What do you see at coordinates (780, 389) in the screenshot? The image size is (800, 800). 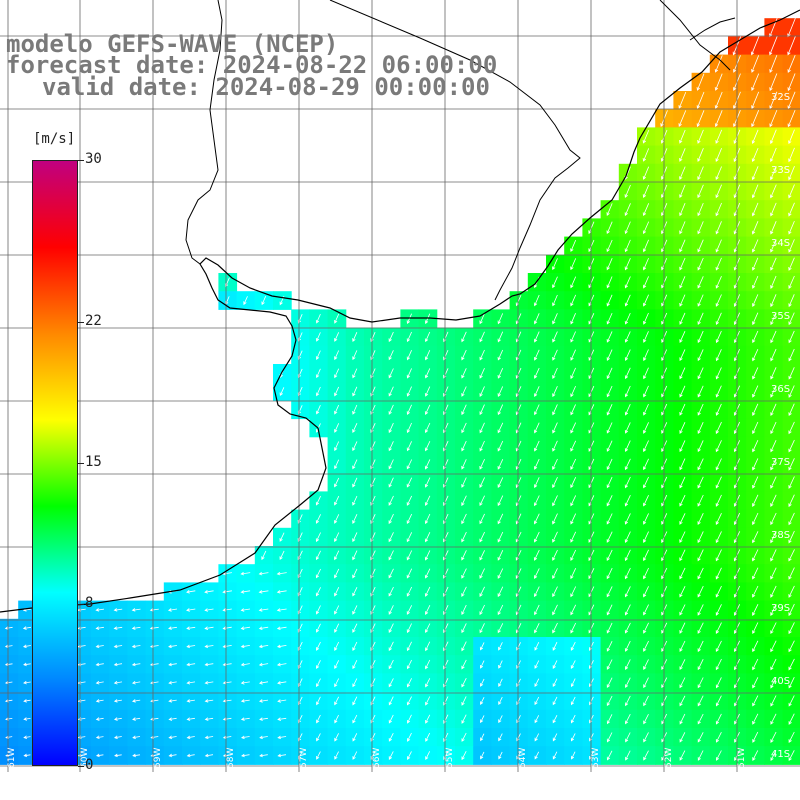 I see `latitude-label: 36S` at bounding box center [780, 389].